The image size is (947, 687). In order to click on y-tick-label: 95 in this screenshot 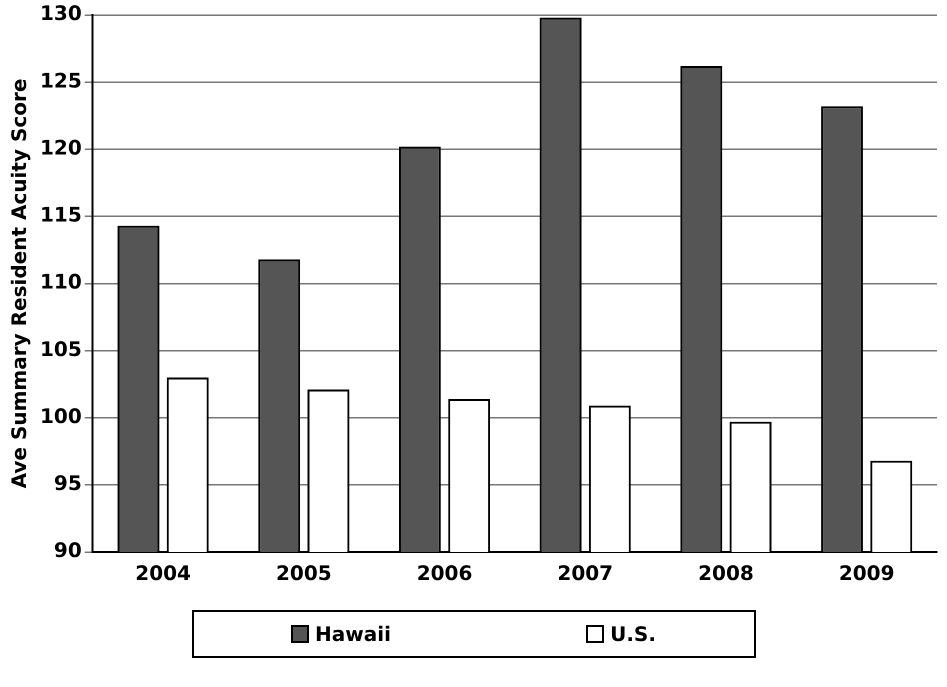, I will do `click(68, 483)`.